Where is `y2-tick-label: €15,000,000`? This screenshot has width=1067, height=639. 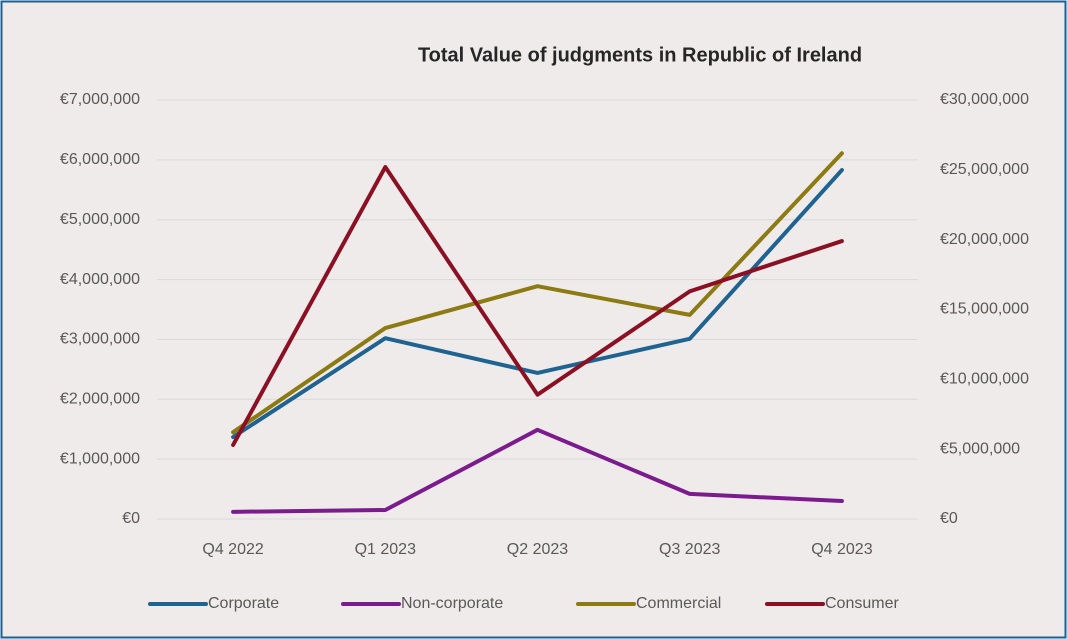
y2-tick-label: €15,000,000 is located at coordinates (984, 309).